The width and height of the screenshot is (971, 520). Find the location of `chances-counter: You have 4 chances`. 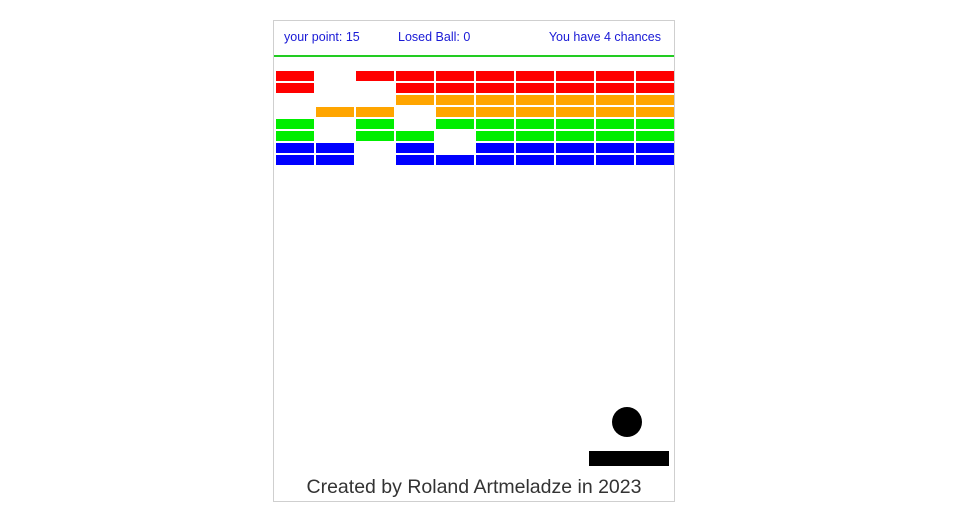

chances-counter: You have 4 chances is located at coordinates (604, 37).